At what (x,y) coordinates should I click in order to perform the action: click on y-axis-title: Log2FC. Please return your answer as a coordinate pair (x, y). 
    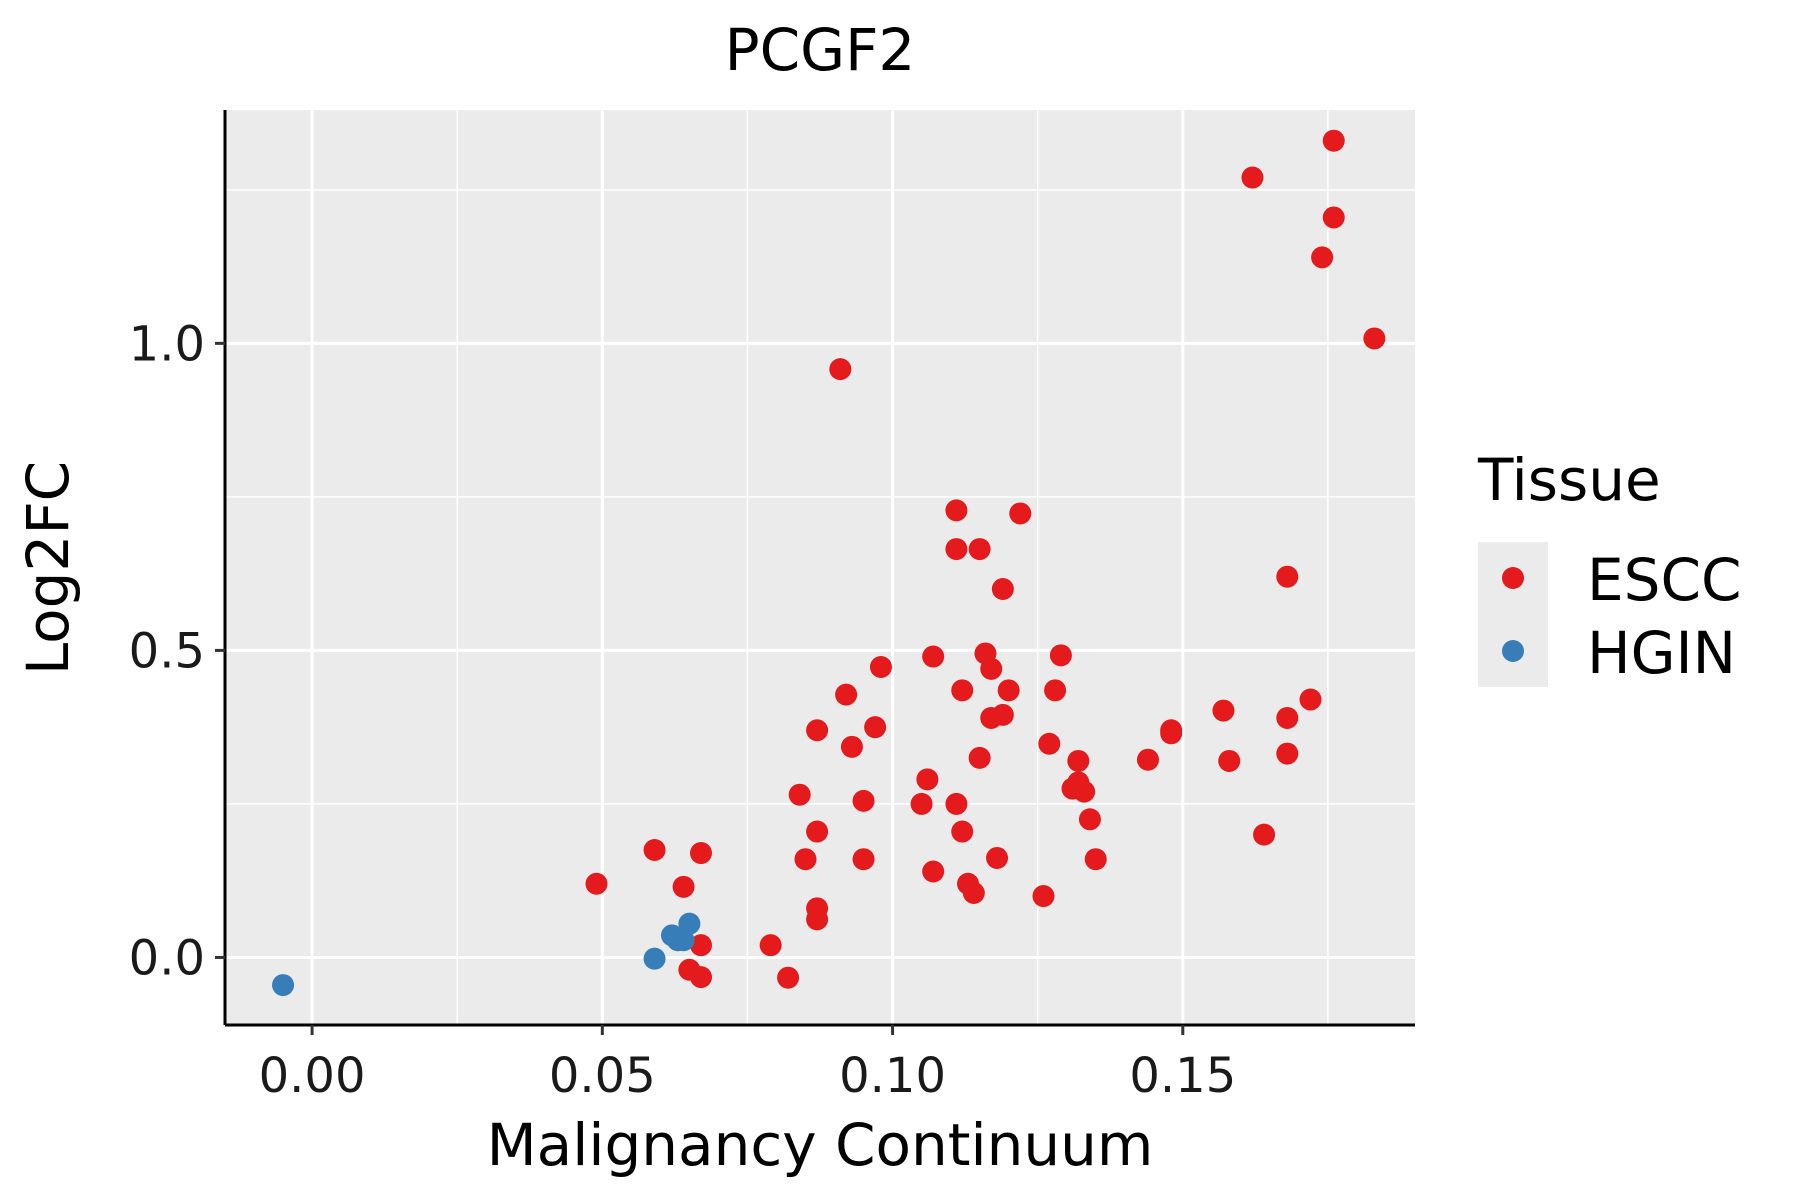
    Looking at the image, I should click on (48, 568).